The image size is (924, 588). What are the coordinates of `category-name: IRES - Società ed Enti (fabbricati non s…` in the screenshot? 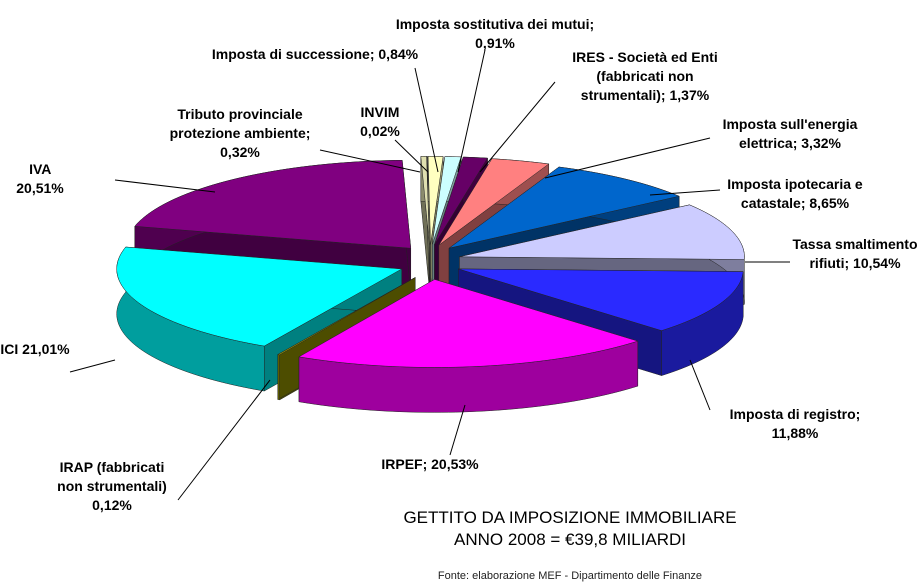 It's located at (645, 76).